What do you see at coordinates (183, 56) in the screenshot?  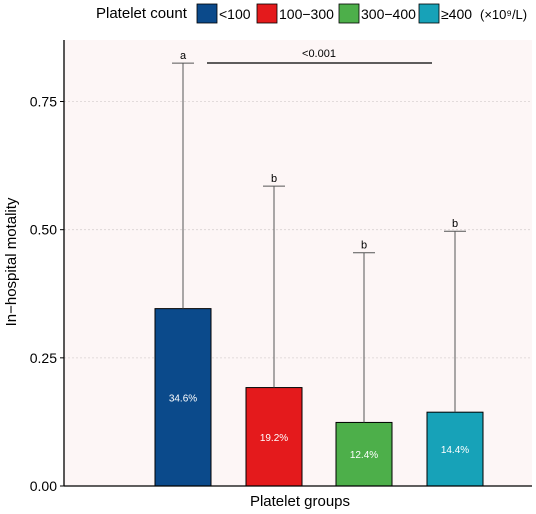 I see `significance-letter: a` at bounding box center [183, 56].